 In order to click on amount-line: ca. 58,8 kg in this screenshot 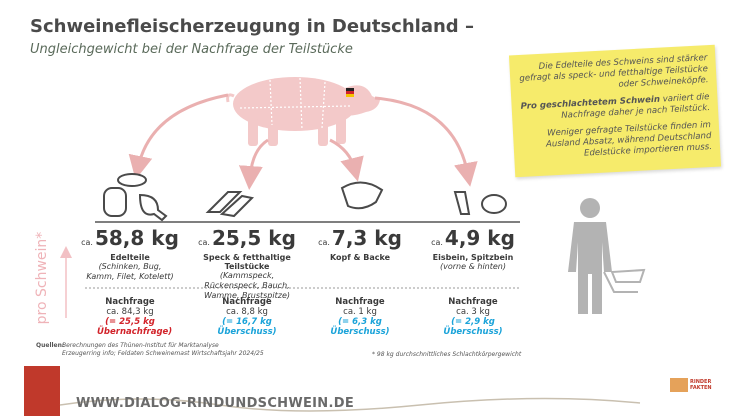, I will do `click(130, 238)`.